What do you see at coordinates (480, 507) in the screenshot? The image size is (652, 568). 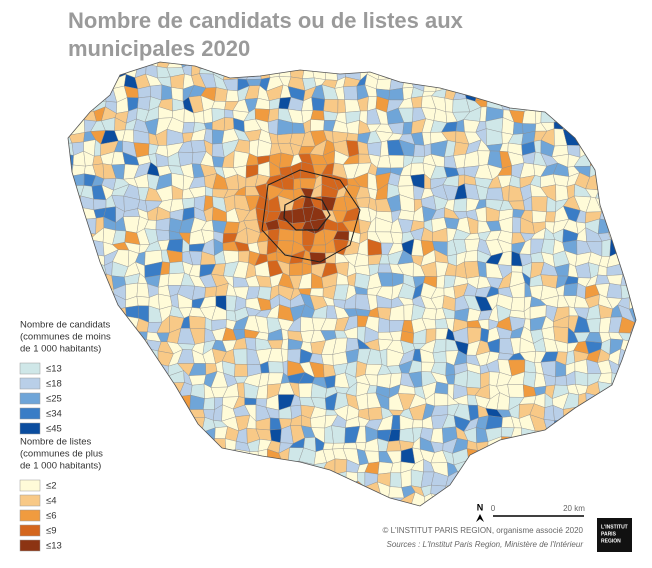 I see `north-label: N` at bounding box center [480, 507].